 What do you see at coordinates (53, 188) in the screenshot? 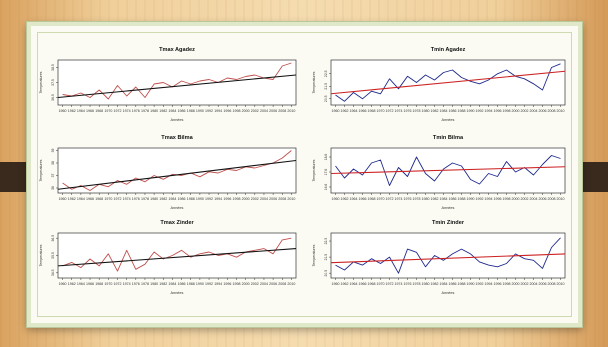
I see `y-tick-label: 36` at bounding box center [53, 188].